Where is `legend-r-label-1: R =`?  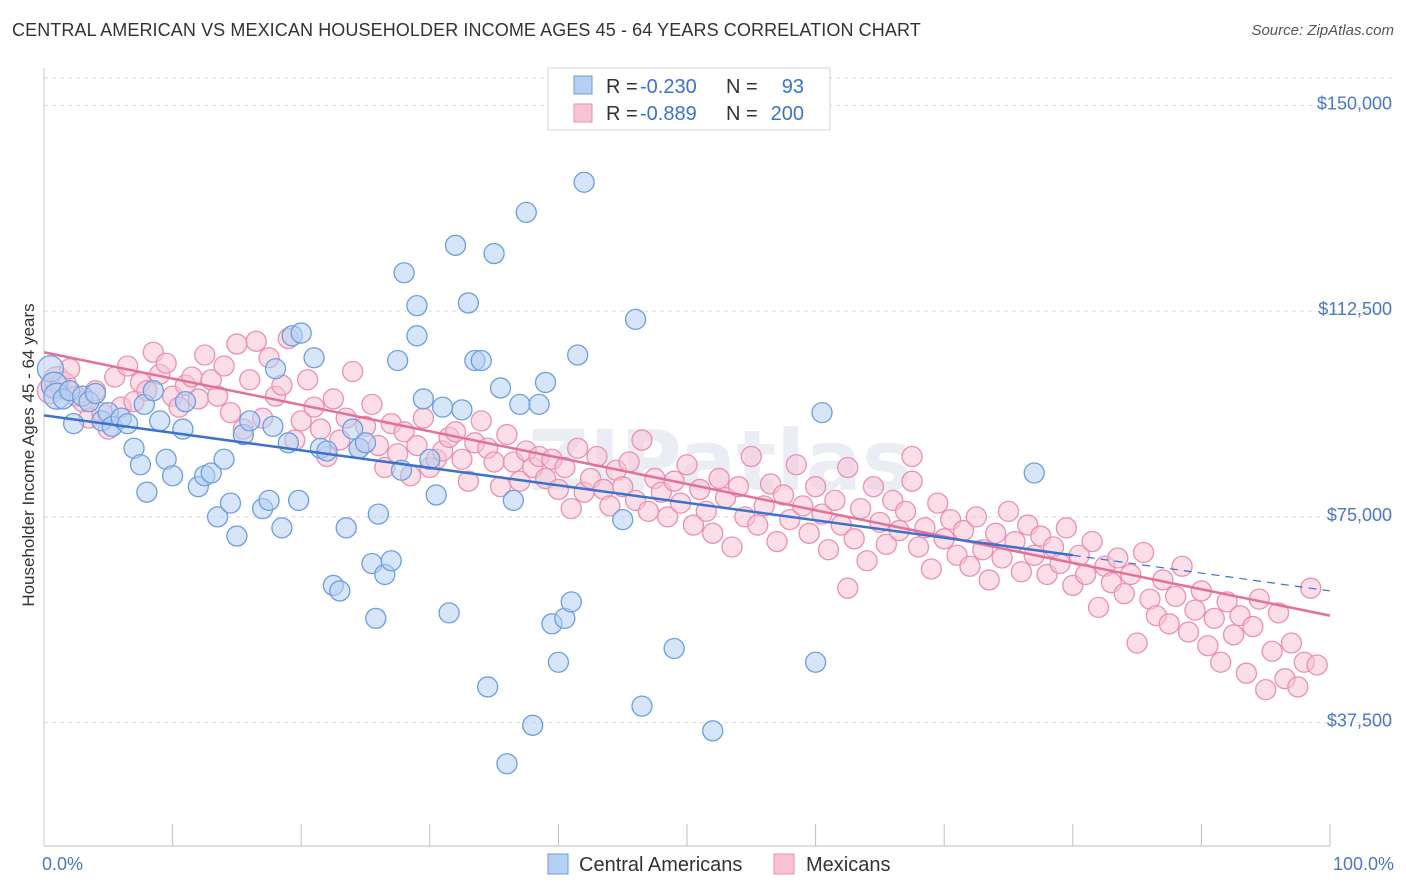 legend-r-label-1: R = is located at coordinates (622, 87).